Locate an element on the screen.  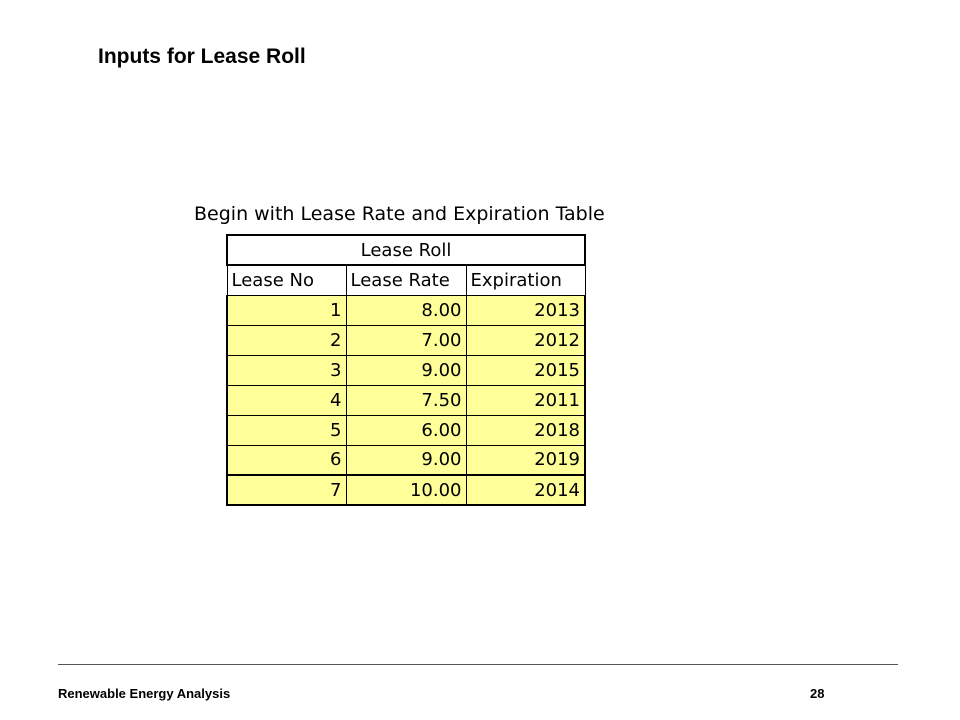
table-row: 2 7.00 2012 is located at coordinates (406, 340).